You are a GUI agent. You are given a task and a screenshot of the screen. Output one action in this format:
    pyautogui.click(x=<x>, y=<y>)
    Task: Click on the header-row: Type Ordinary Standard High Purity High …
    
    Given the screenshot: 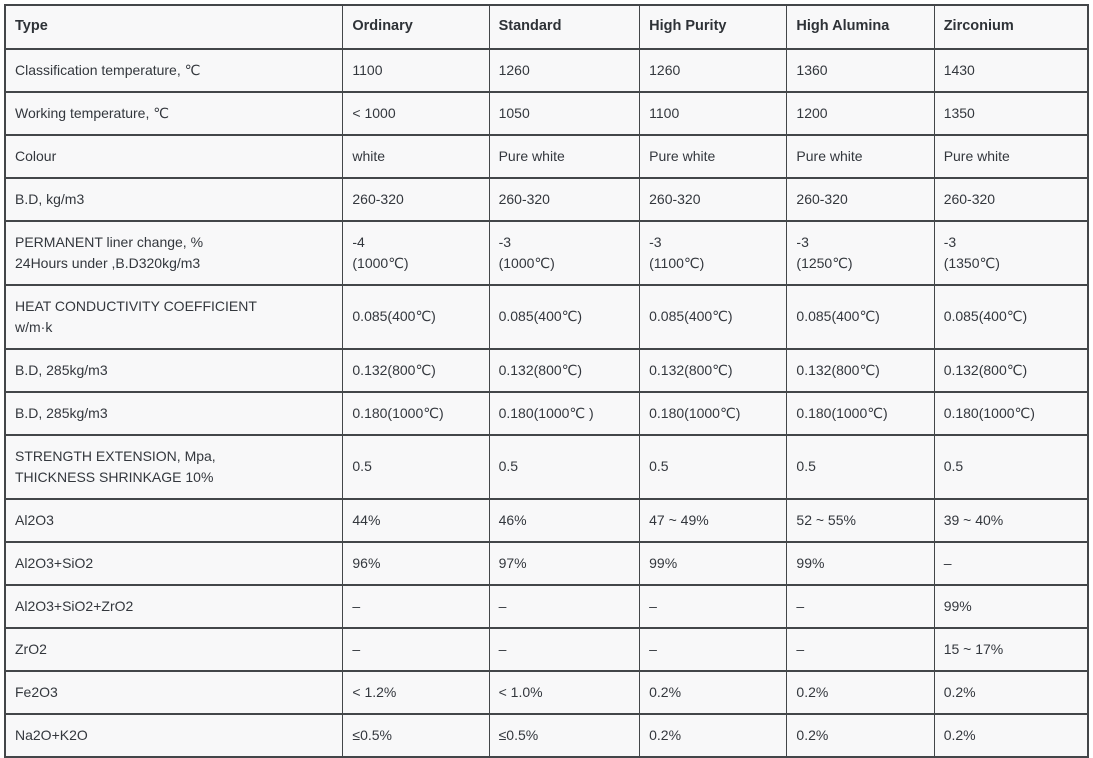 What is the action you would take?
    pyautogui.click(x=546, y=27)
    